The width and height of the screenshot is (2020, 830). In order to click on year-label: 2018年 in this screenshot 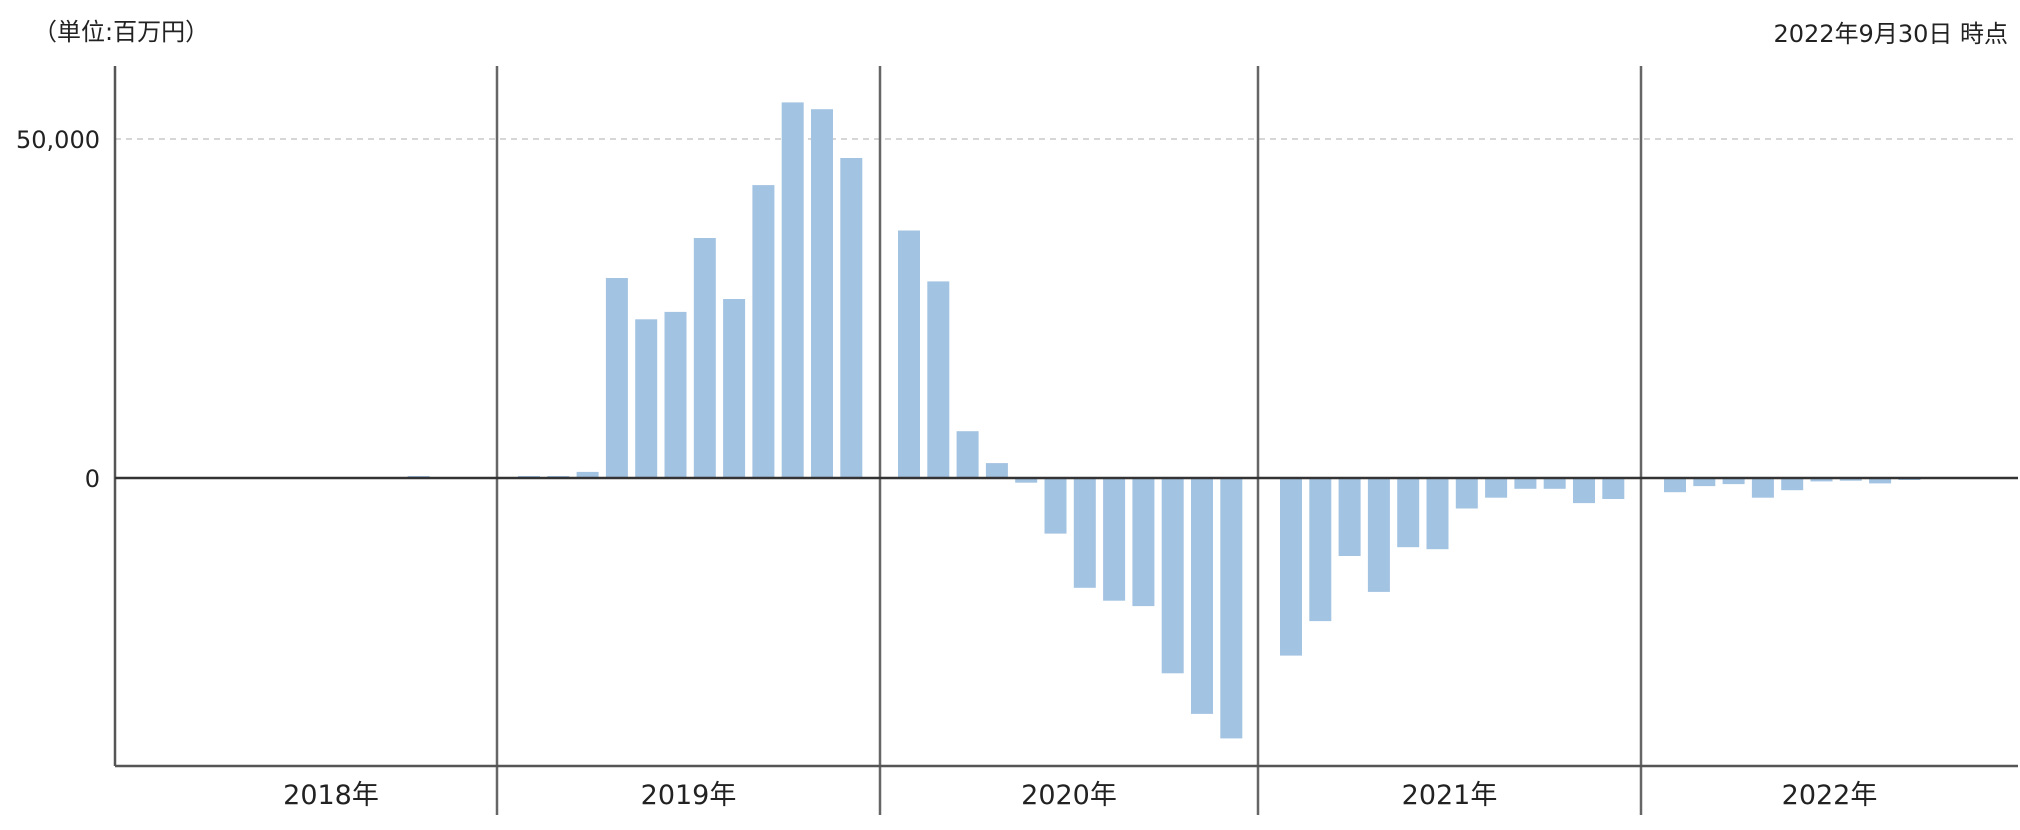, I will do `click(331, 795)`.